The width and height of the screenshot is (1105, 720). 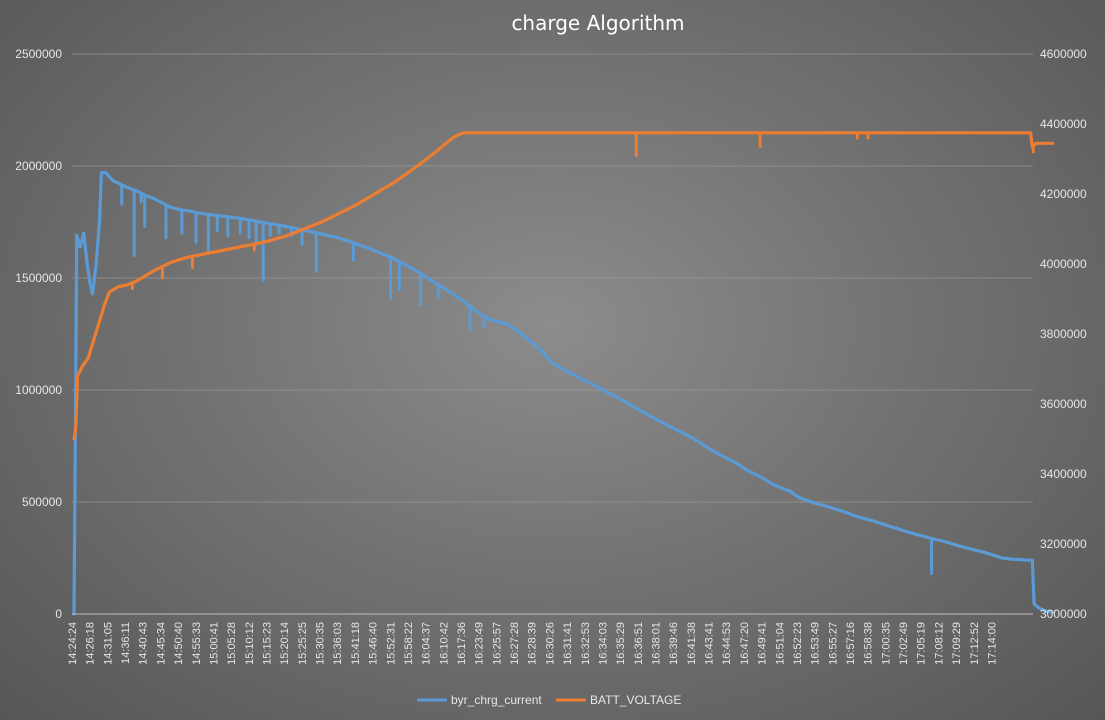 I want to click on x-tick-label: 14:24:24, so click(x=73, y=643).